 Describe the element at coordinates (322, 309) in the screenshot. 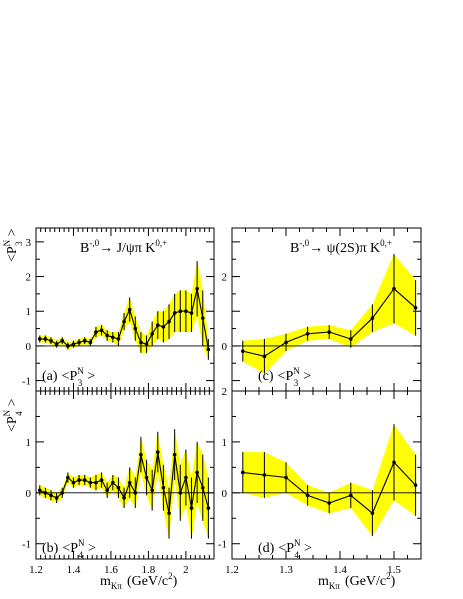

I see `panel-c: 02` at that location.